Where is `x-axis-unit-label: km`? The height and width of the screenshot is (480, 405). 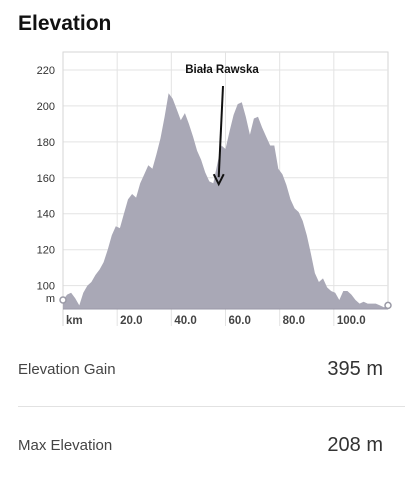
x-axis-unit-label: km is located at coordinates (74, 321).